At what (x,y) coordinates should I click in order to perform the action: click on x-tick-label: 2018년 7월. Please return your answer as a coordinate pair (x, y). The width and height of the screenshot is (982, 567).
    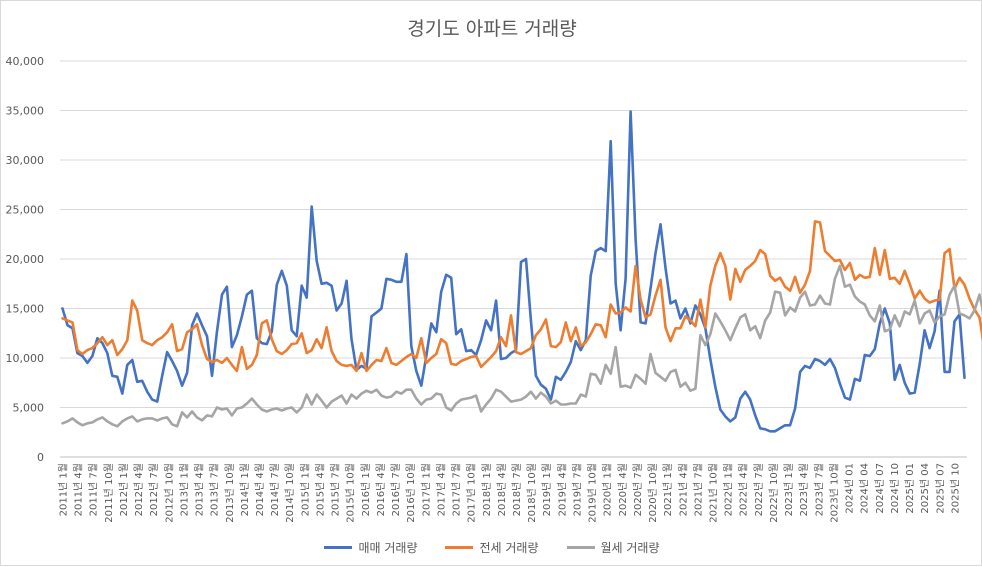
    Looking at the image, I should click on (517, 489).